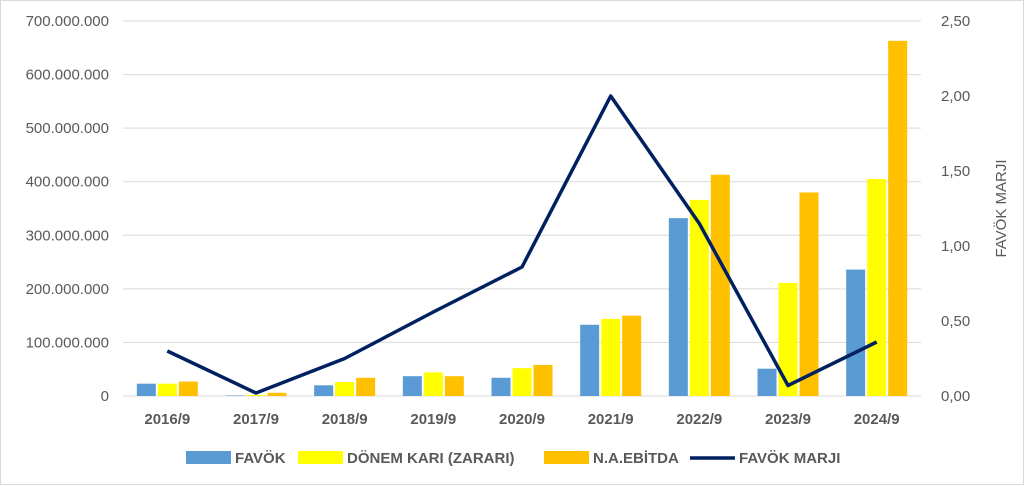 This screenshot has width=1024, height=489. I want to click on category-label: 2019/9, so click(433, 419).